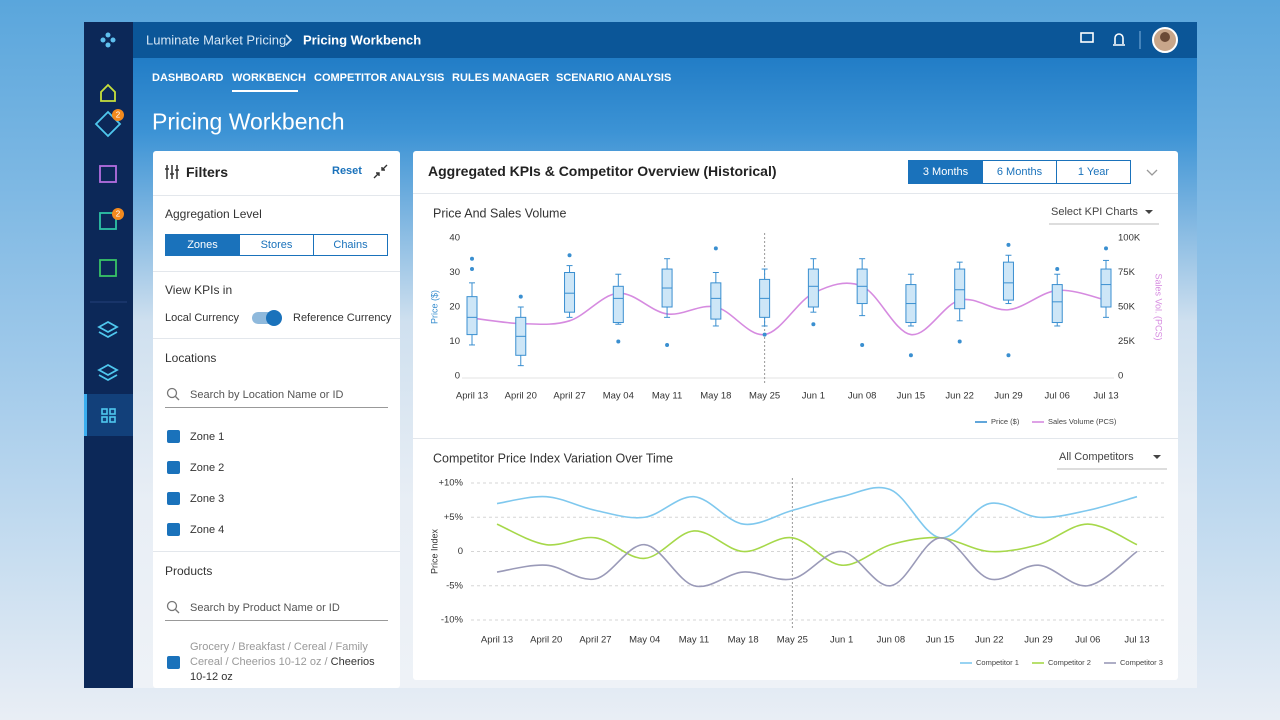  I want to click on x-tick-label: April 20, so click(546, 640).